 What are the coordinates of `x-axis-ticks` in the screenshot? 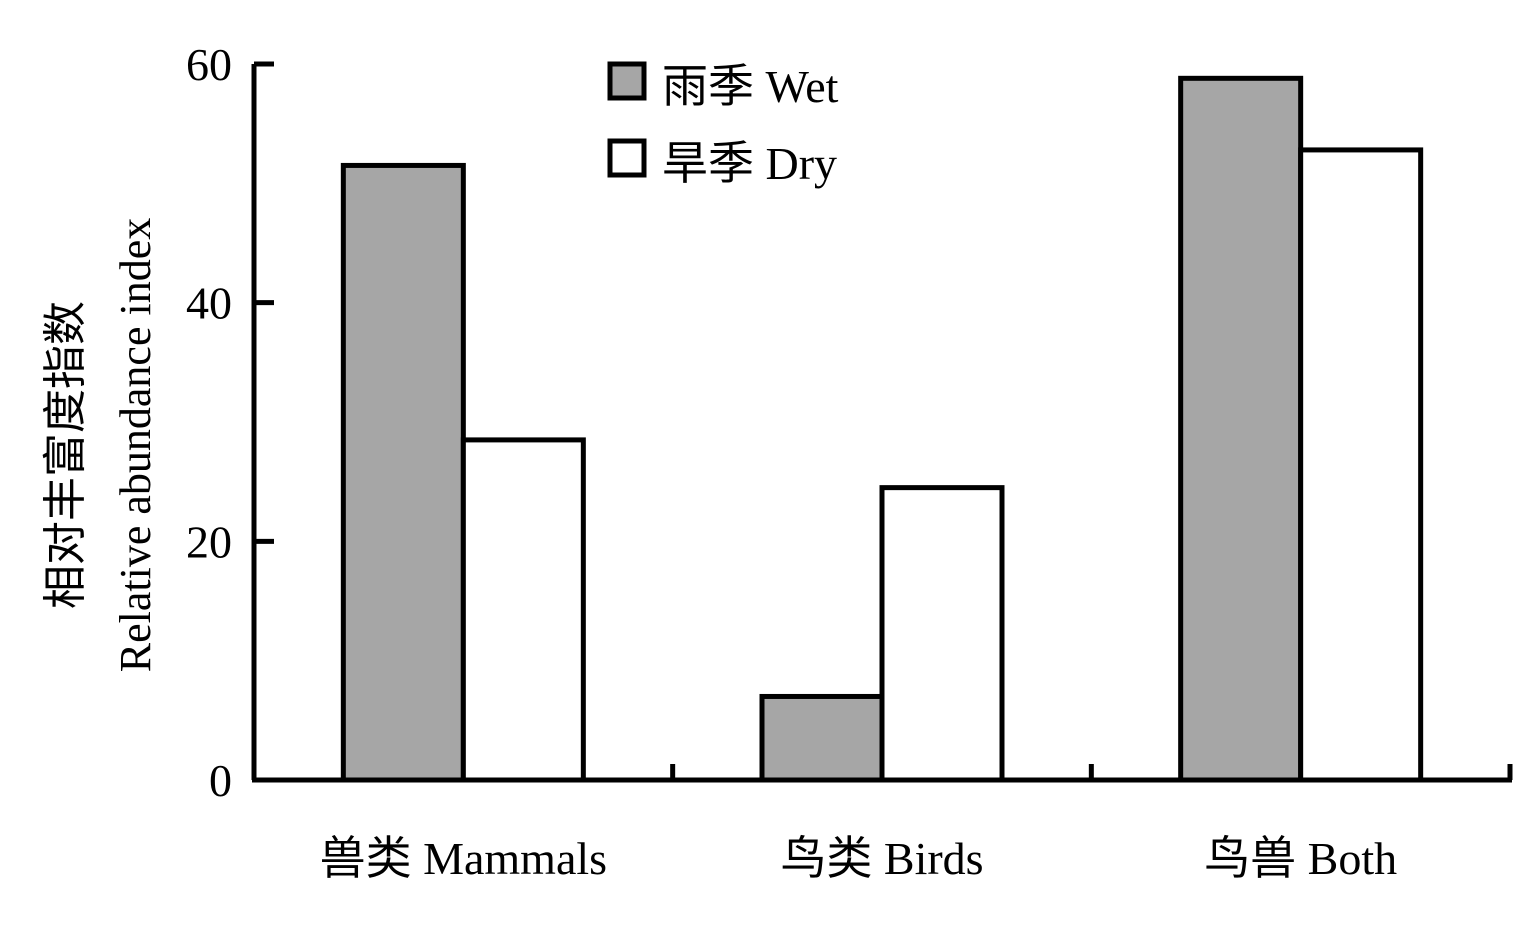 It's located at (1091, 772).